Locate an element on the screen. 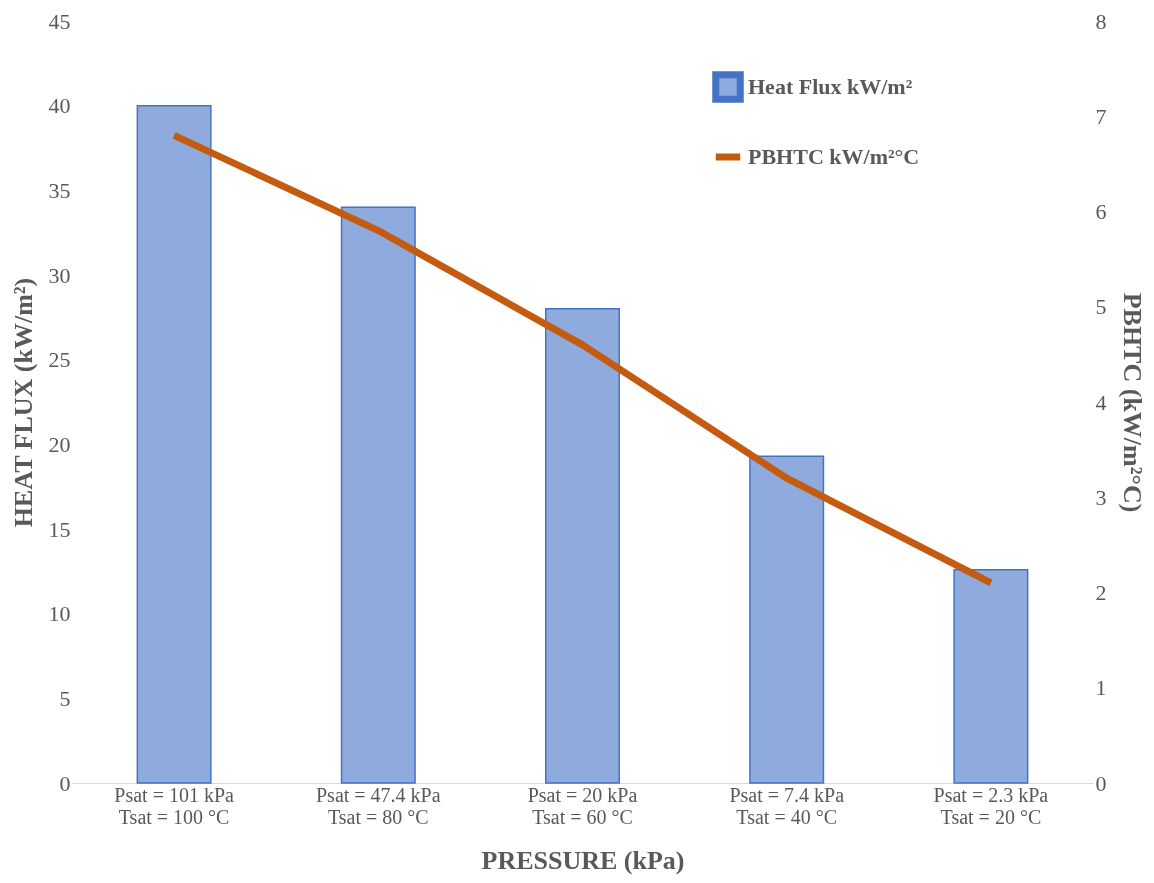 Image resolution: width=1154 pixels, height=883 pixels. x-tick-label: Psat = 7.4 kPa Tsat = 40 °C is located at coordinates (787, 805).